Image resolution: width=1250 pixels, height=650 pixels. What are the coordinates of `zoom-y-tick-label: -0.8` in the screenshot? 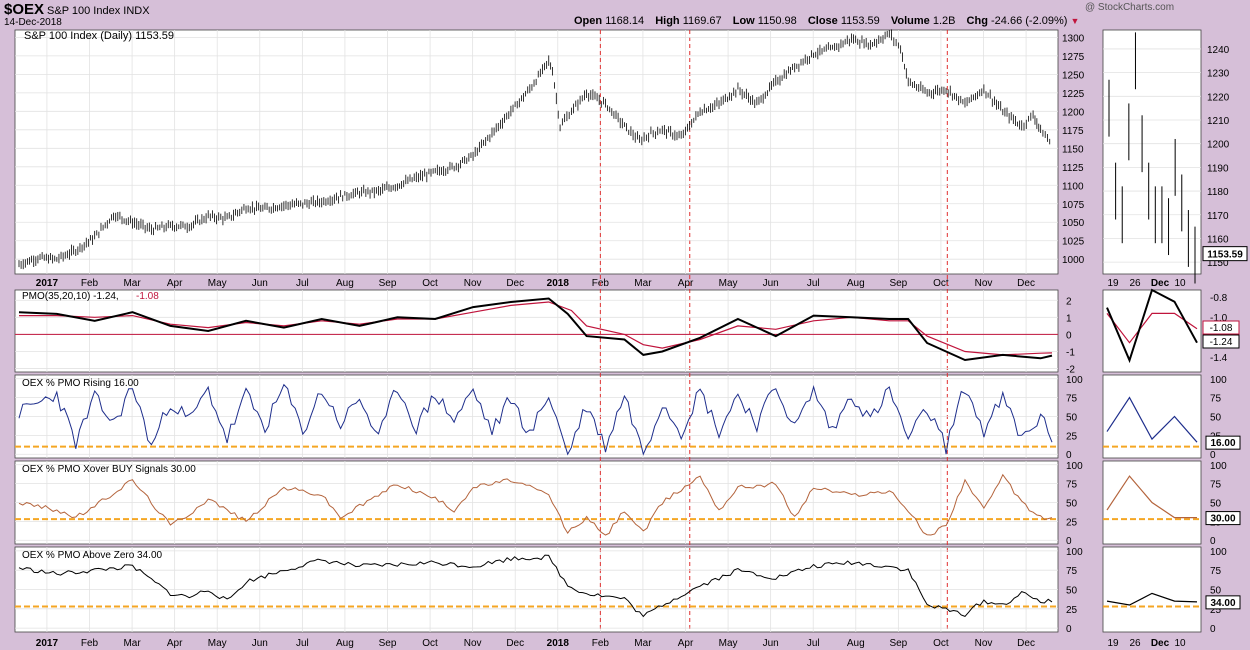 It's located at (1219, 298).